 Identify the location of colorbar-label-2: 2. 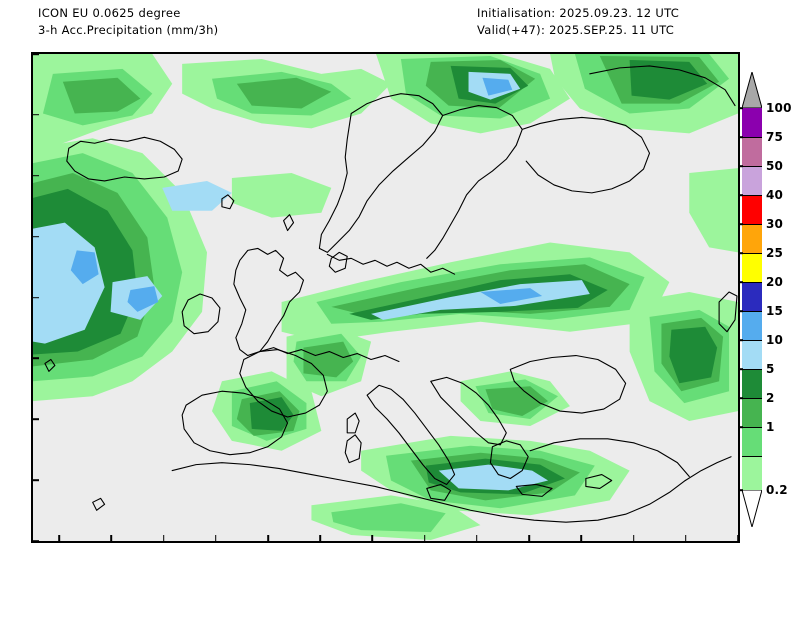
(770, 398).